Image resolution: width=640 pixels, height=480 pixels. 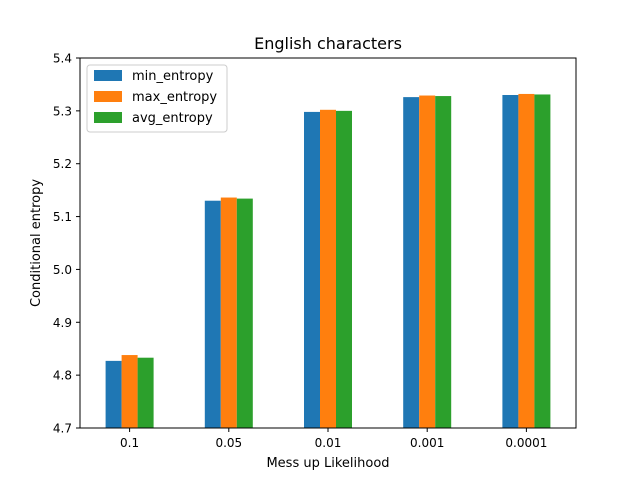 What do you see at coordinates (108, 117) in the screenshot?
I see `legend-swatch-avg_entropy` at bounding box center [108, 117].